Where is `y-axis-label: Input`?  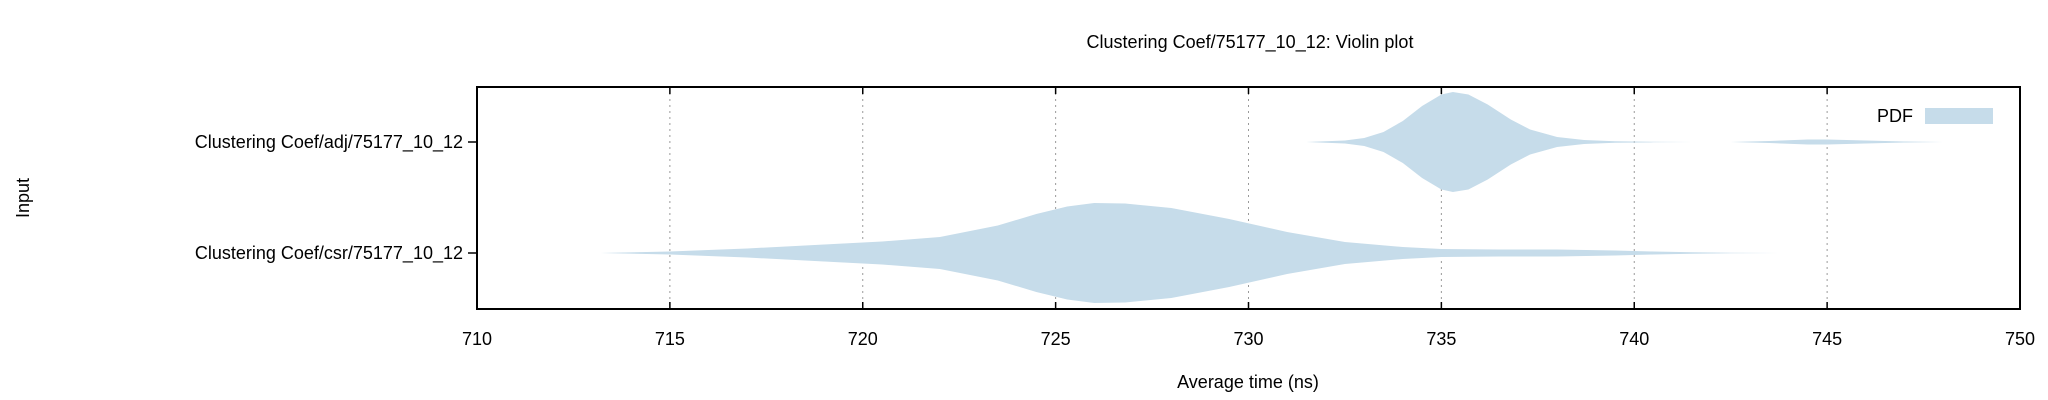 y-axis-label: Input is located at coordinates (23, 198).